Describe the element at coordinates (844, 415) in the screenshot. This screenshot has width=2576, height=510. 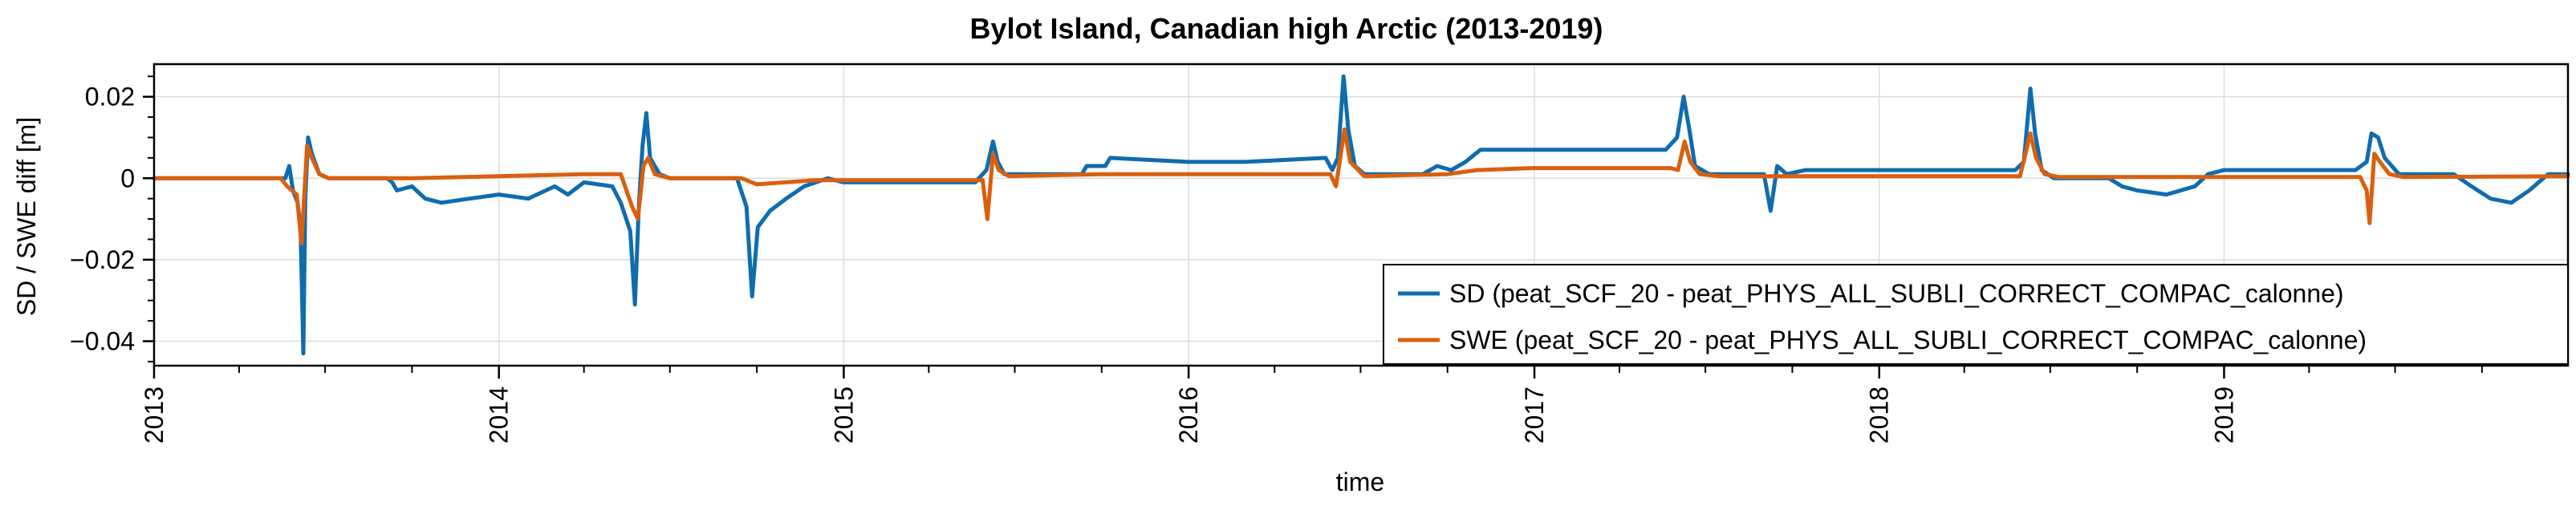
I see `x-tick-label: 2015` at that location.